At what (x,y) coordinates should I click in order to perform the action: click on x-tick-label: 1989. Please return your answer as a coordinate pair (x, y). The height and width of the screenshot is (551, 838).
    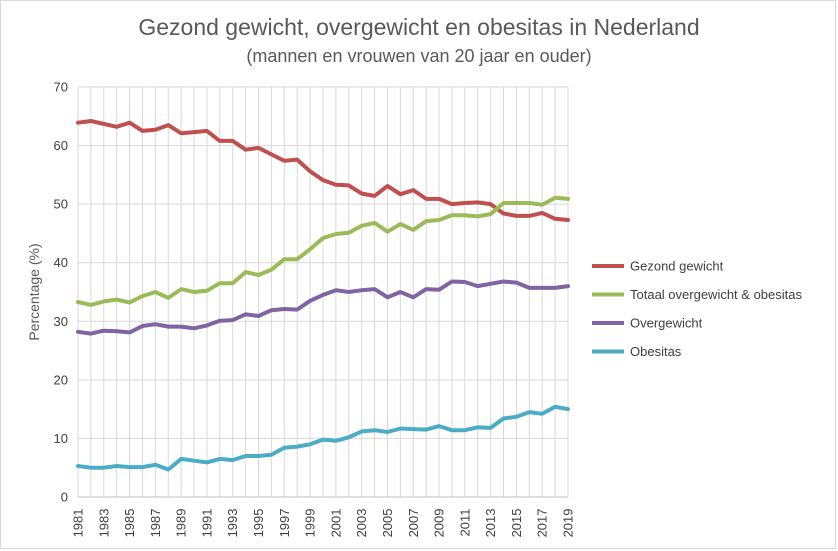
    Looking at the image, I should click on (181, 523).